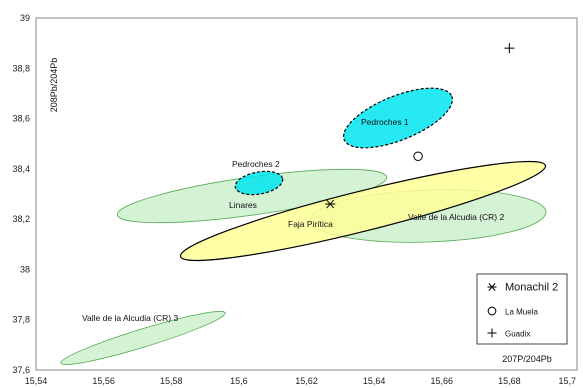  I want to click on legend: Monachil 2 La Muela Guadix, so click(522, 309).